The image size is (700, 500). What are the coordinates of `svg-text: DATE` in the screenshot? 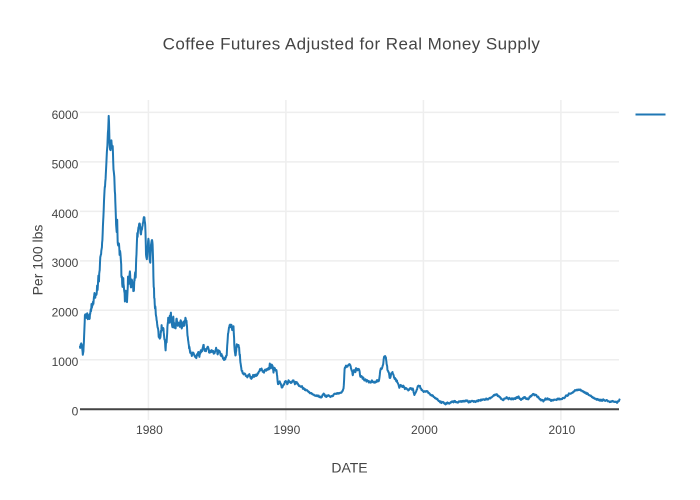 It's located at (349, 468).